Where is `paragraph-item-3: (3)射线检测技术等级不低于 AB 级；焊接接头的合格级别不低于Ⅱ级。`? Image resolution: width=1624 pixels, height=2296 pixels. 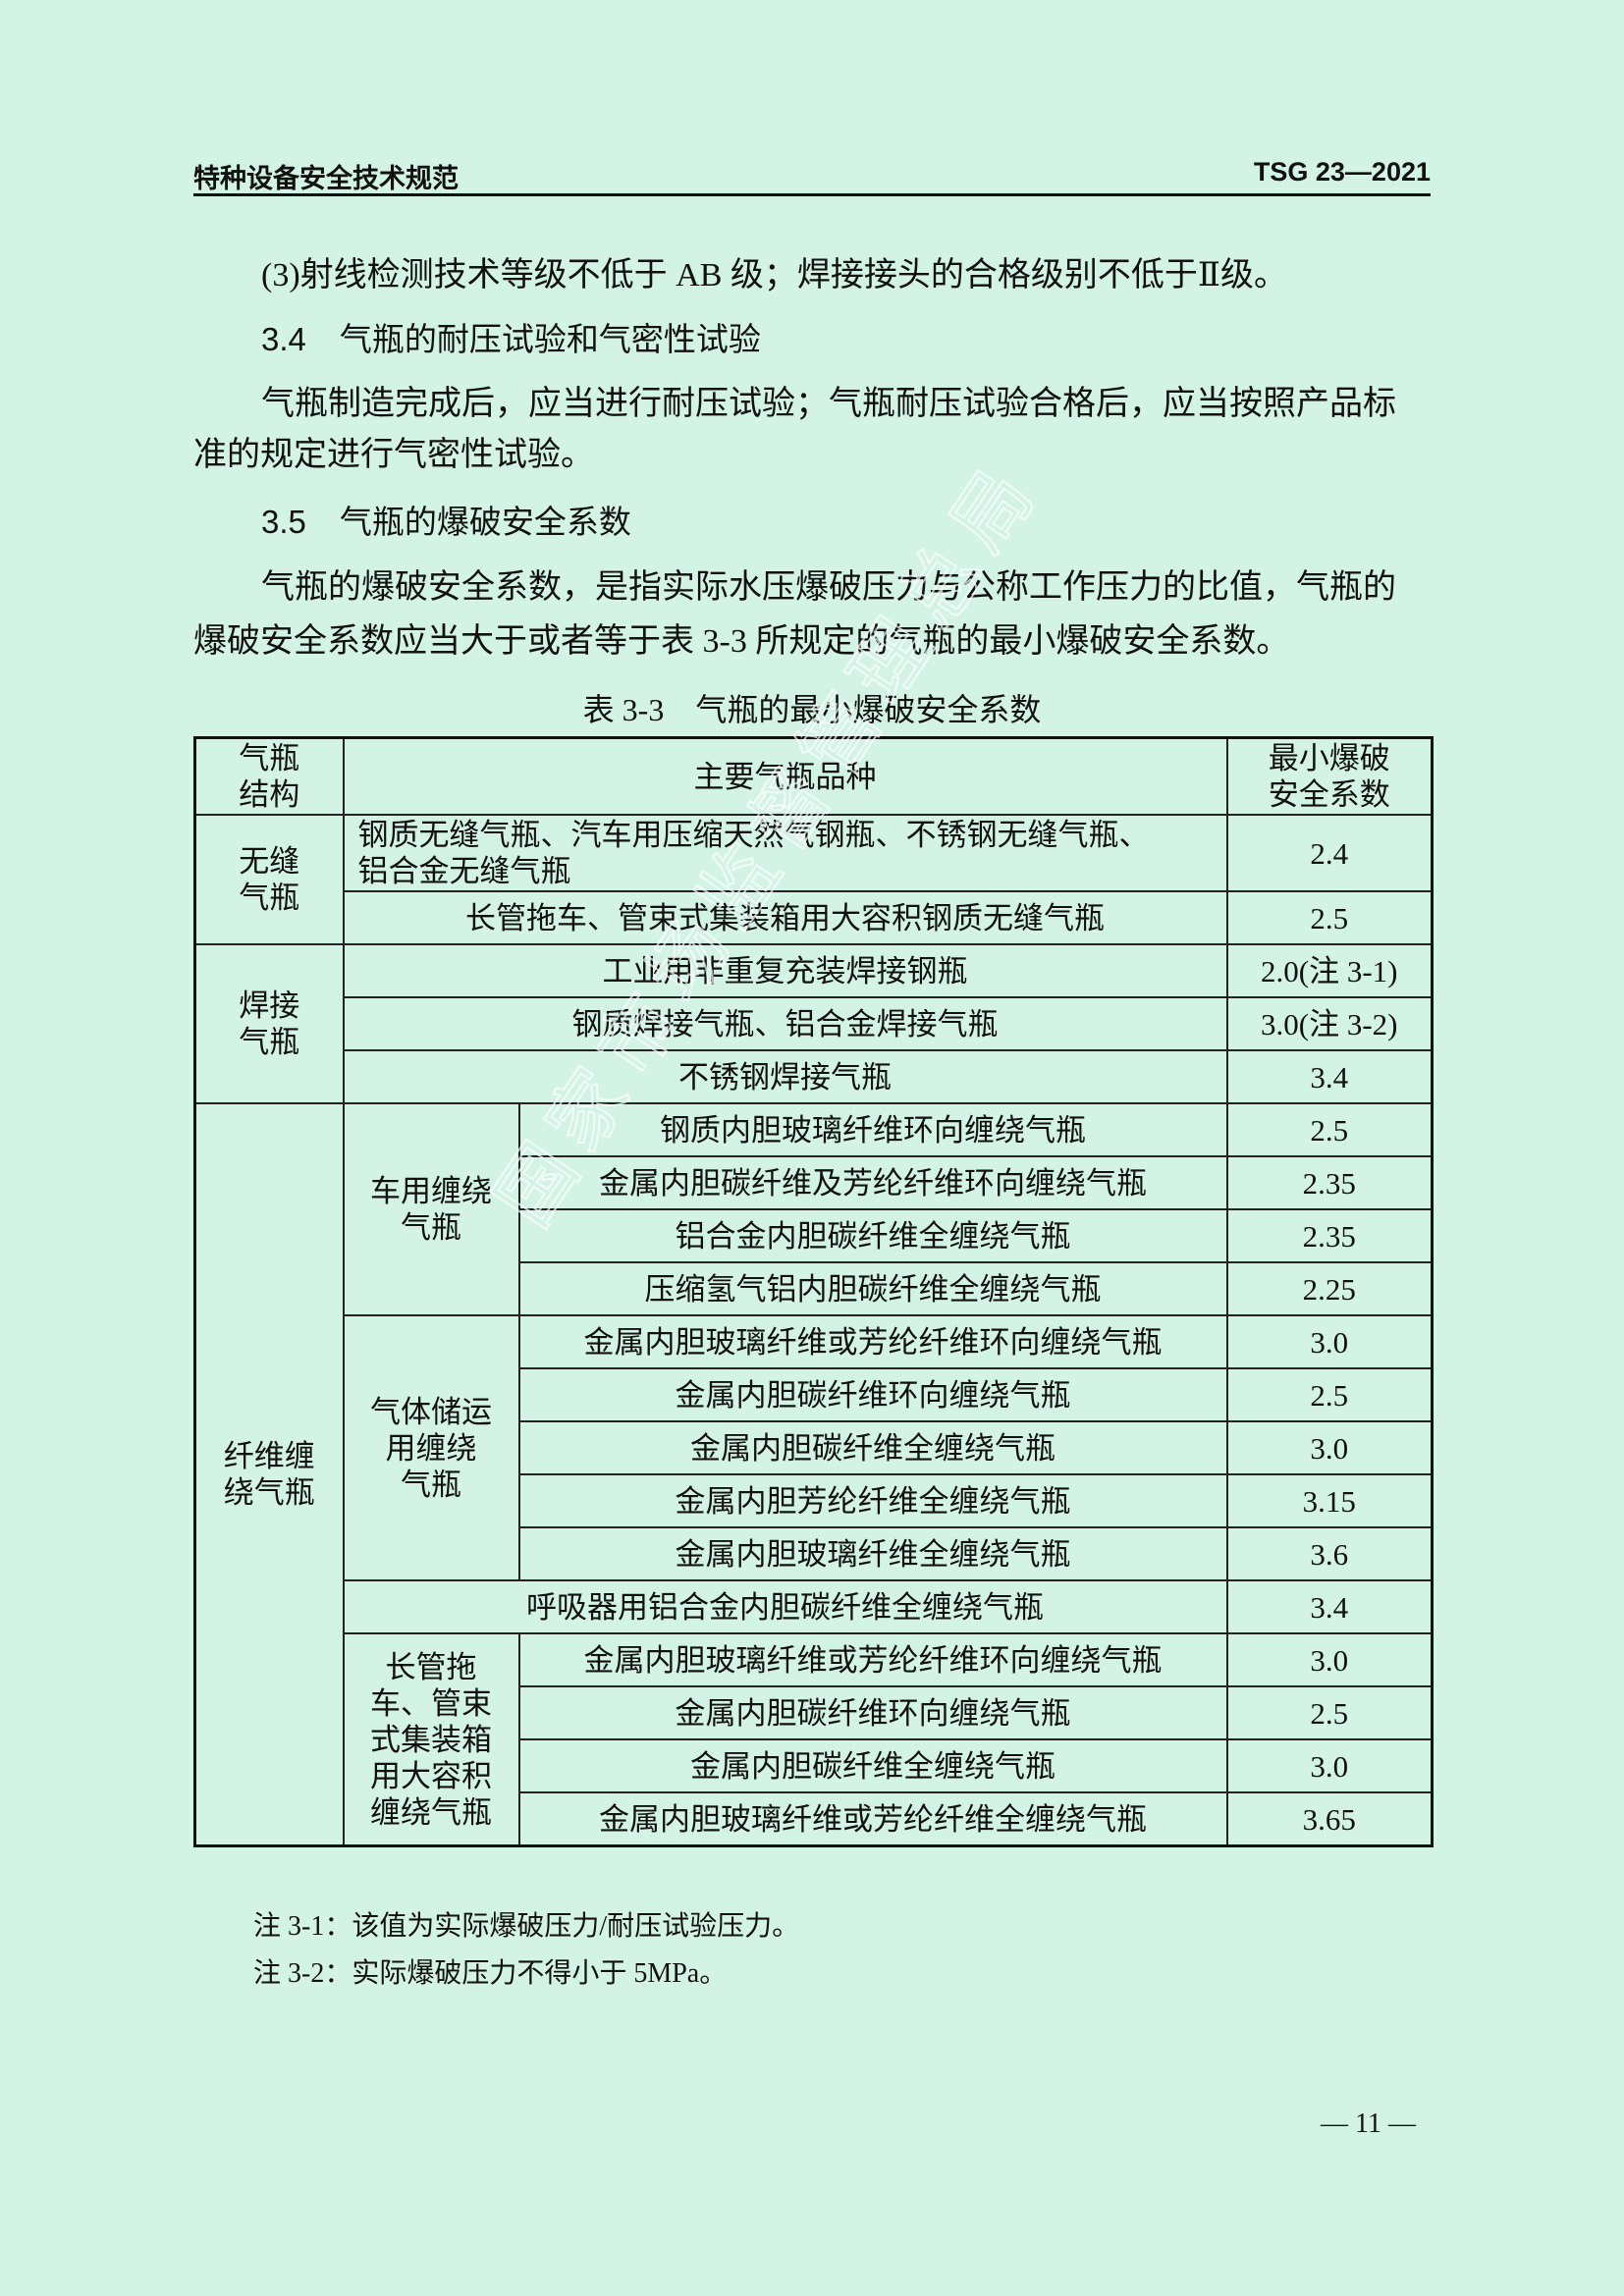
paragraph-item-3: (3)射线检测技术等级不低于 AB 级；焊接接头的合格级别不低于Ⅱ级。 is located at coordinates (774, 275).